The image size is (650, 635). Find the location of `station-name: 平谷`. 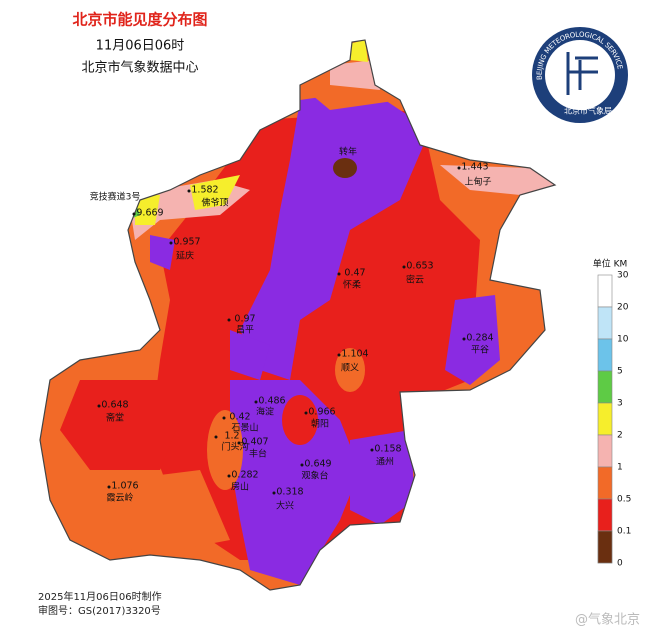

station-name: 平谷 is located at coordinates (480, 350).